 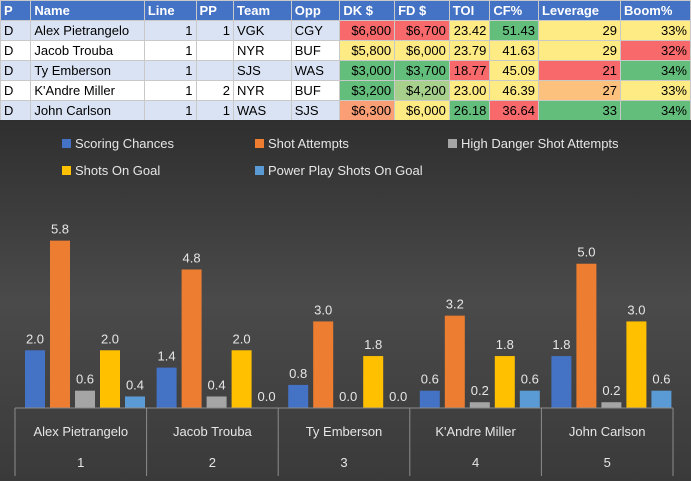 I want to click on data-label: 5.0, so click(x=586, y=252).